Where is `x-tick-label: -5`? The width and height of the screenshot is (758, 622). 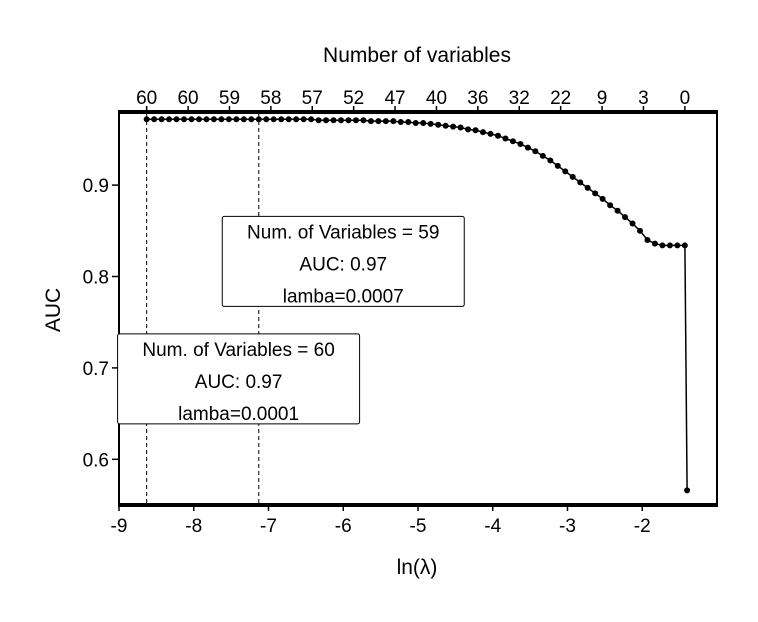
x-tick-label: -5 is located at coordinates (418, 526).